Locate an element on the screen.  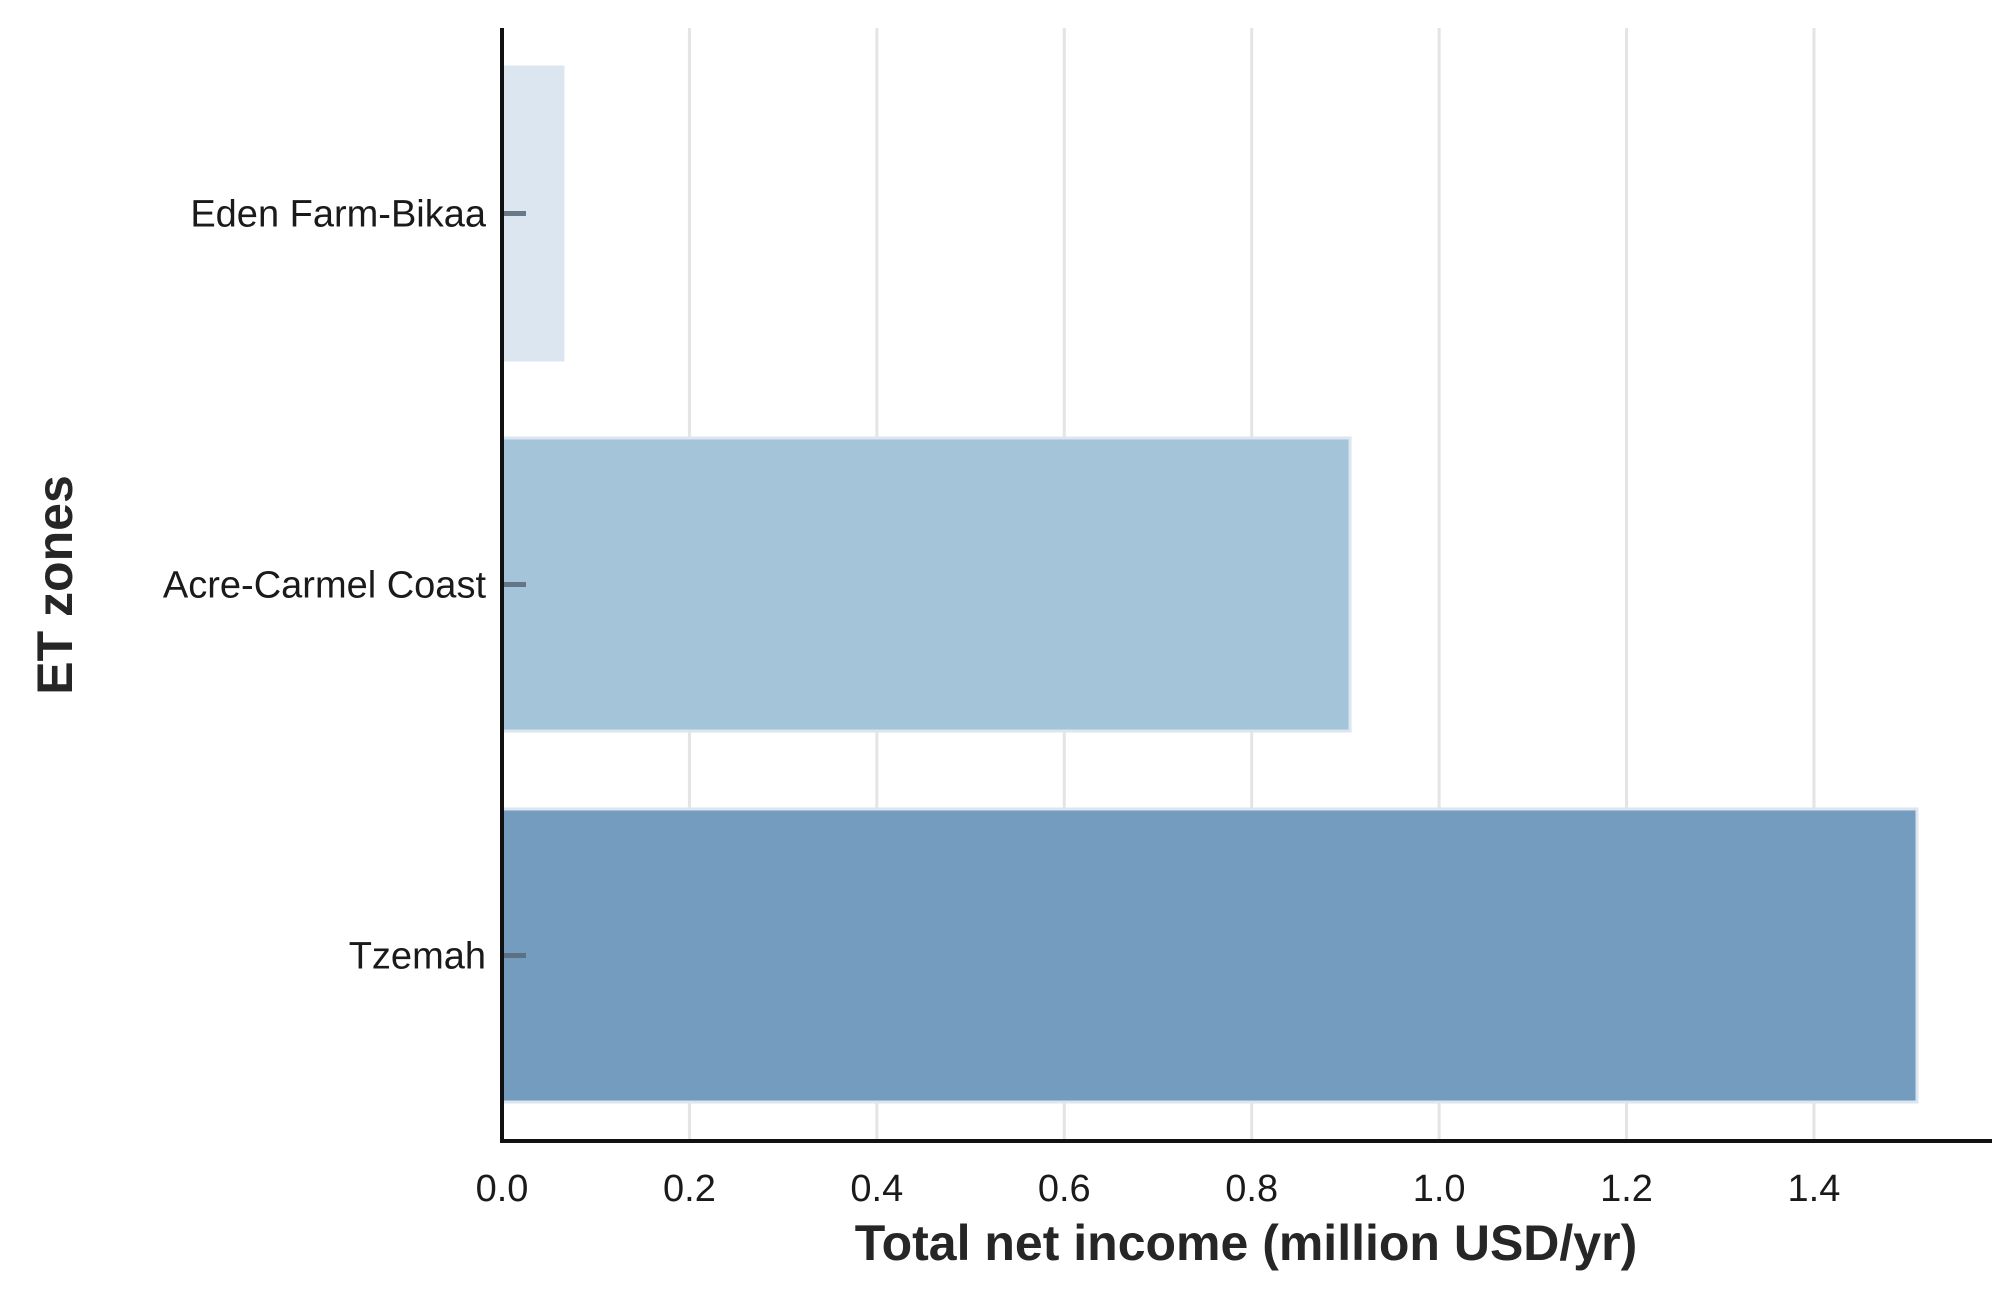
y-ticks: Eden Farm-Bikaa Acre-Carmel Coast Tzemah is located at coordinates (344, 586).